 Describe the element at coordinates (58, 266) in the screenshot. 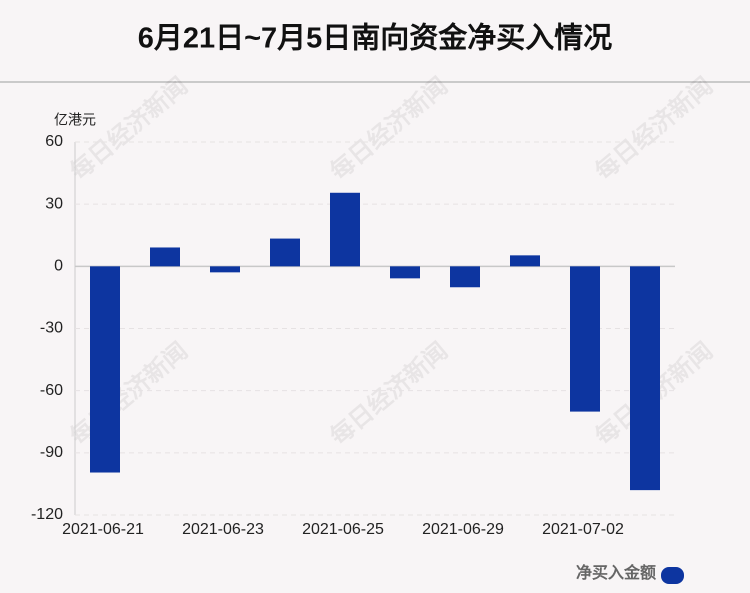

I see `y-tick-label: 0` at that location.